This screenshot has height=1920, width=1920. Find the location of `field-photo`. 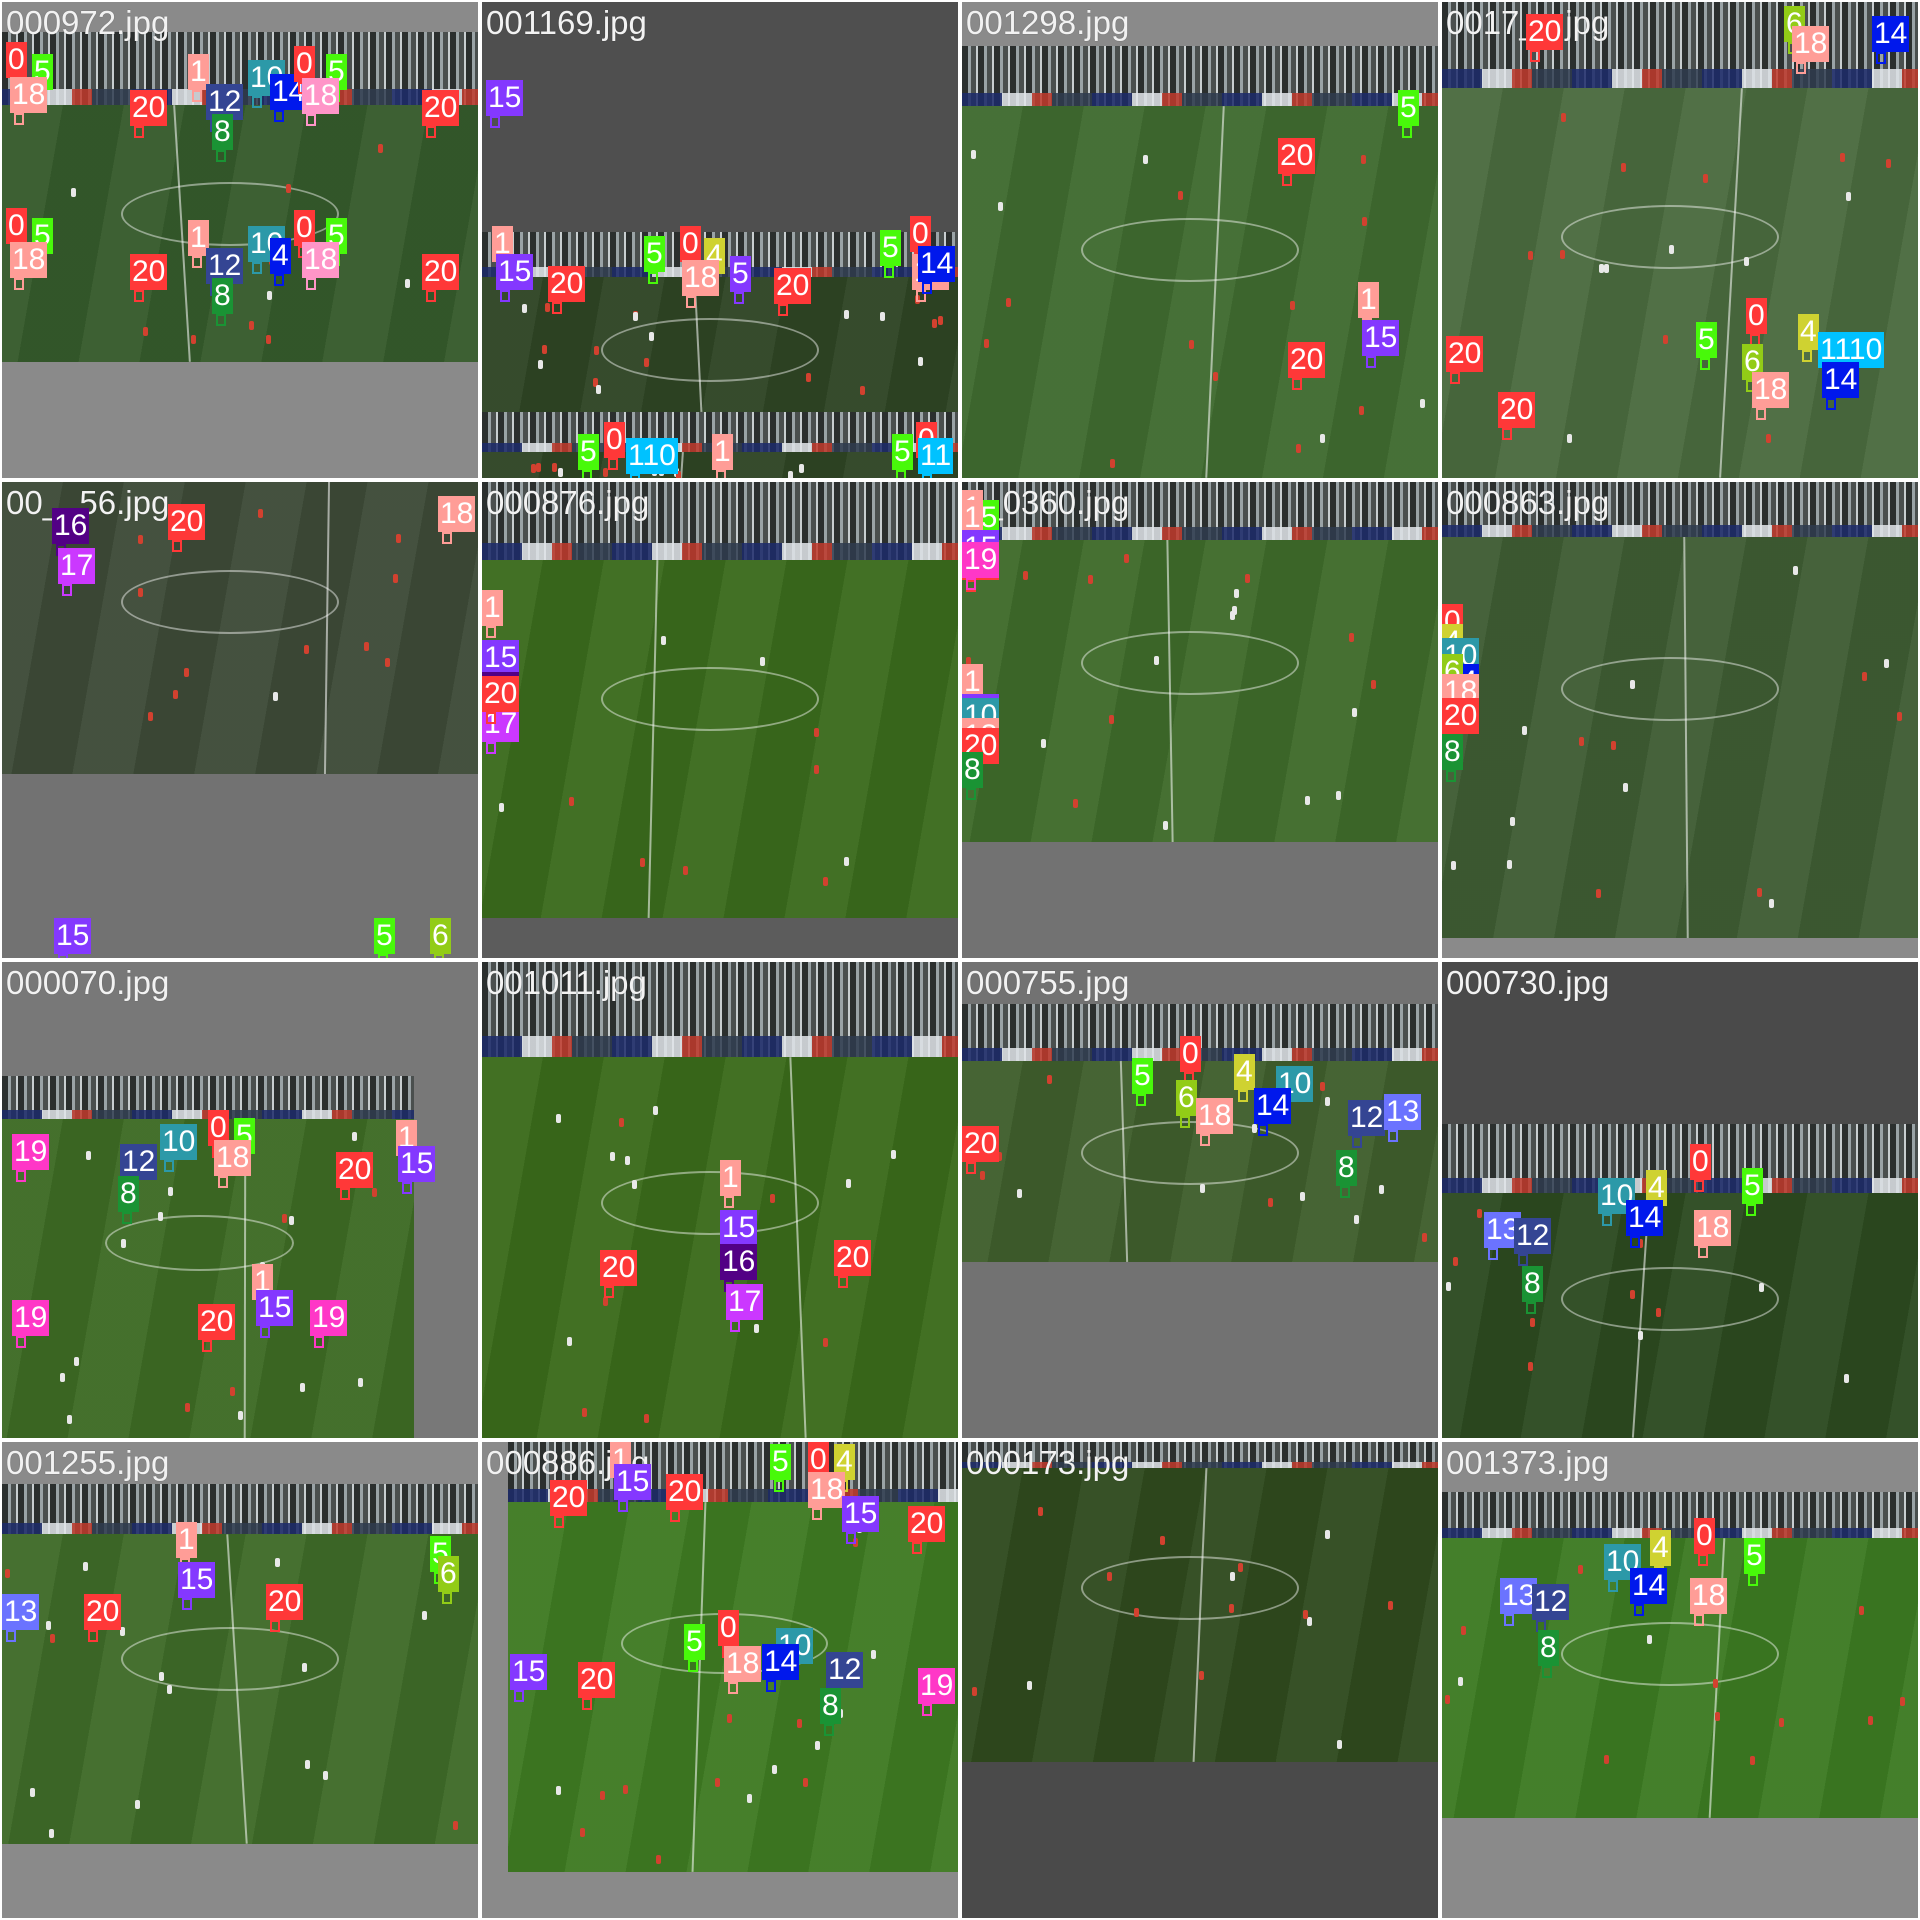

field-photo is located at coordinates (1200, 262).